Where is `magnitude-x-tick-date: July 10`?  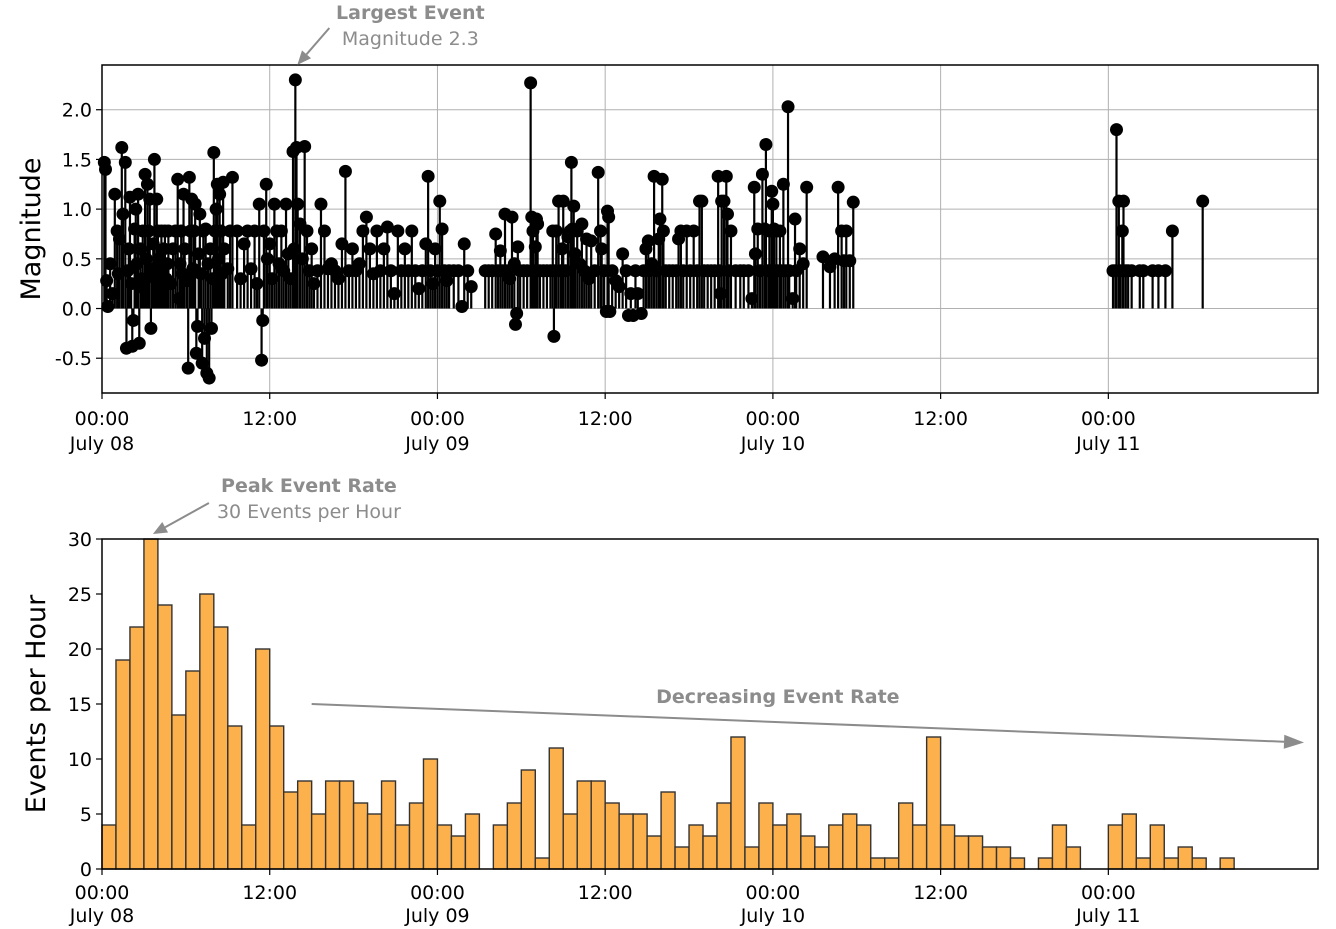
magnitude-x-tick-date: July 10 is located at coordinates (772, 444).